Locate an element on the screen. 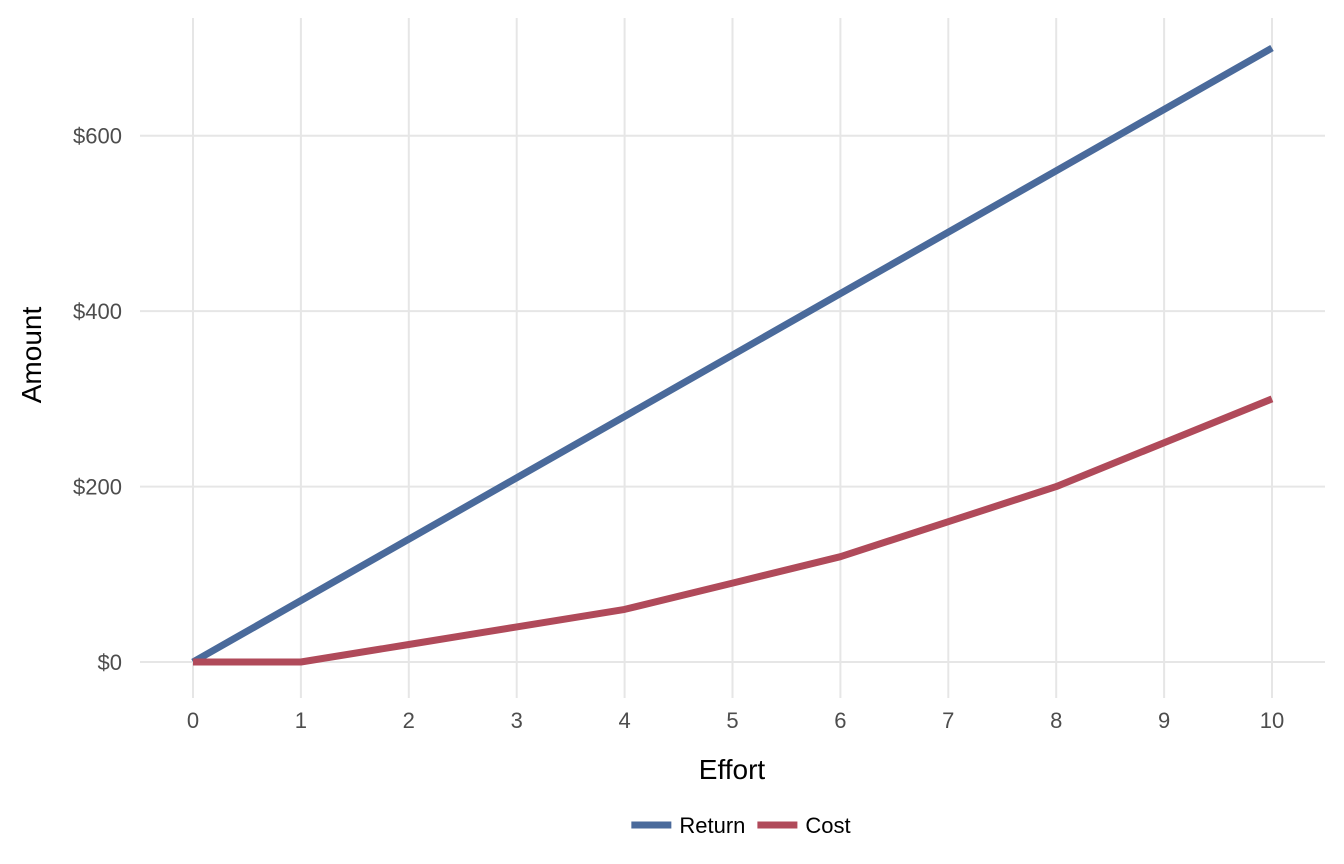 This screenshot has width=1344, height=864. x-tick-label: 3 is located at coordinates (517, 720).